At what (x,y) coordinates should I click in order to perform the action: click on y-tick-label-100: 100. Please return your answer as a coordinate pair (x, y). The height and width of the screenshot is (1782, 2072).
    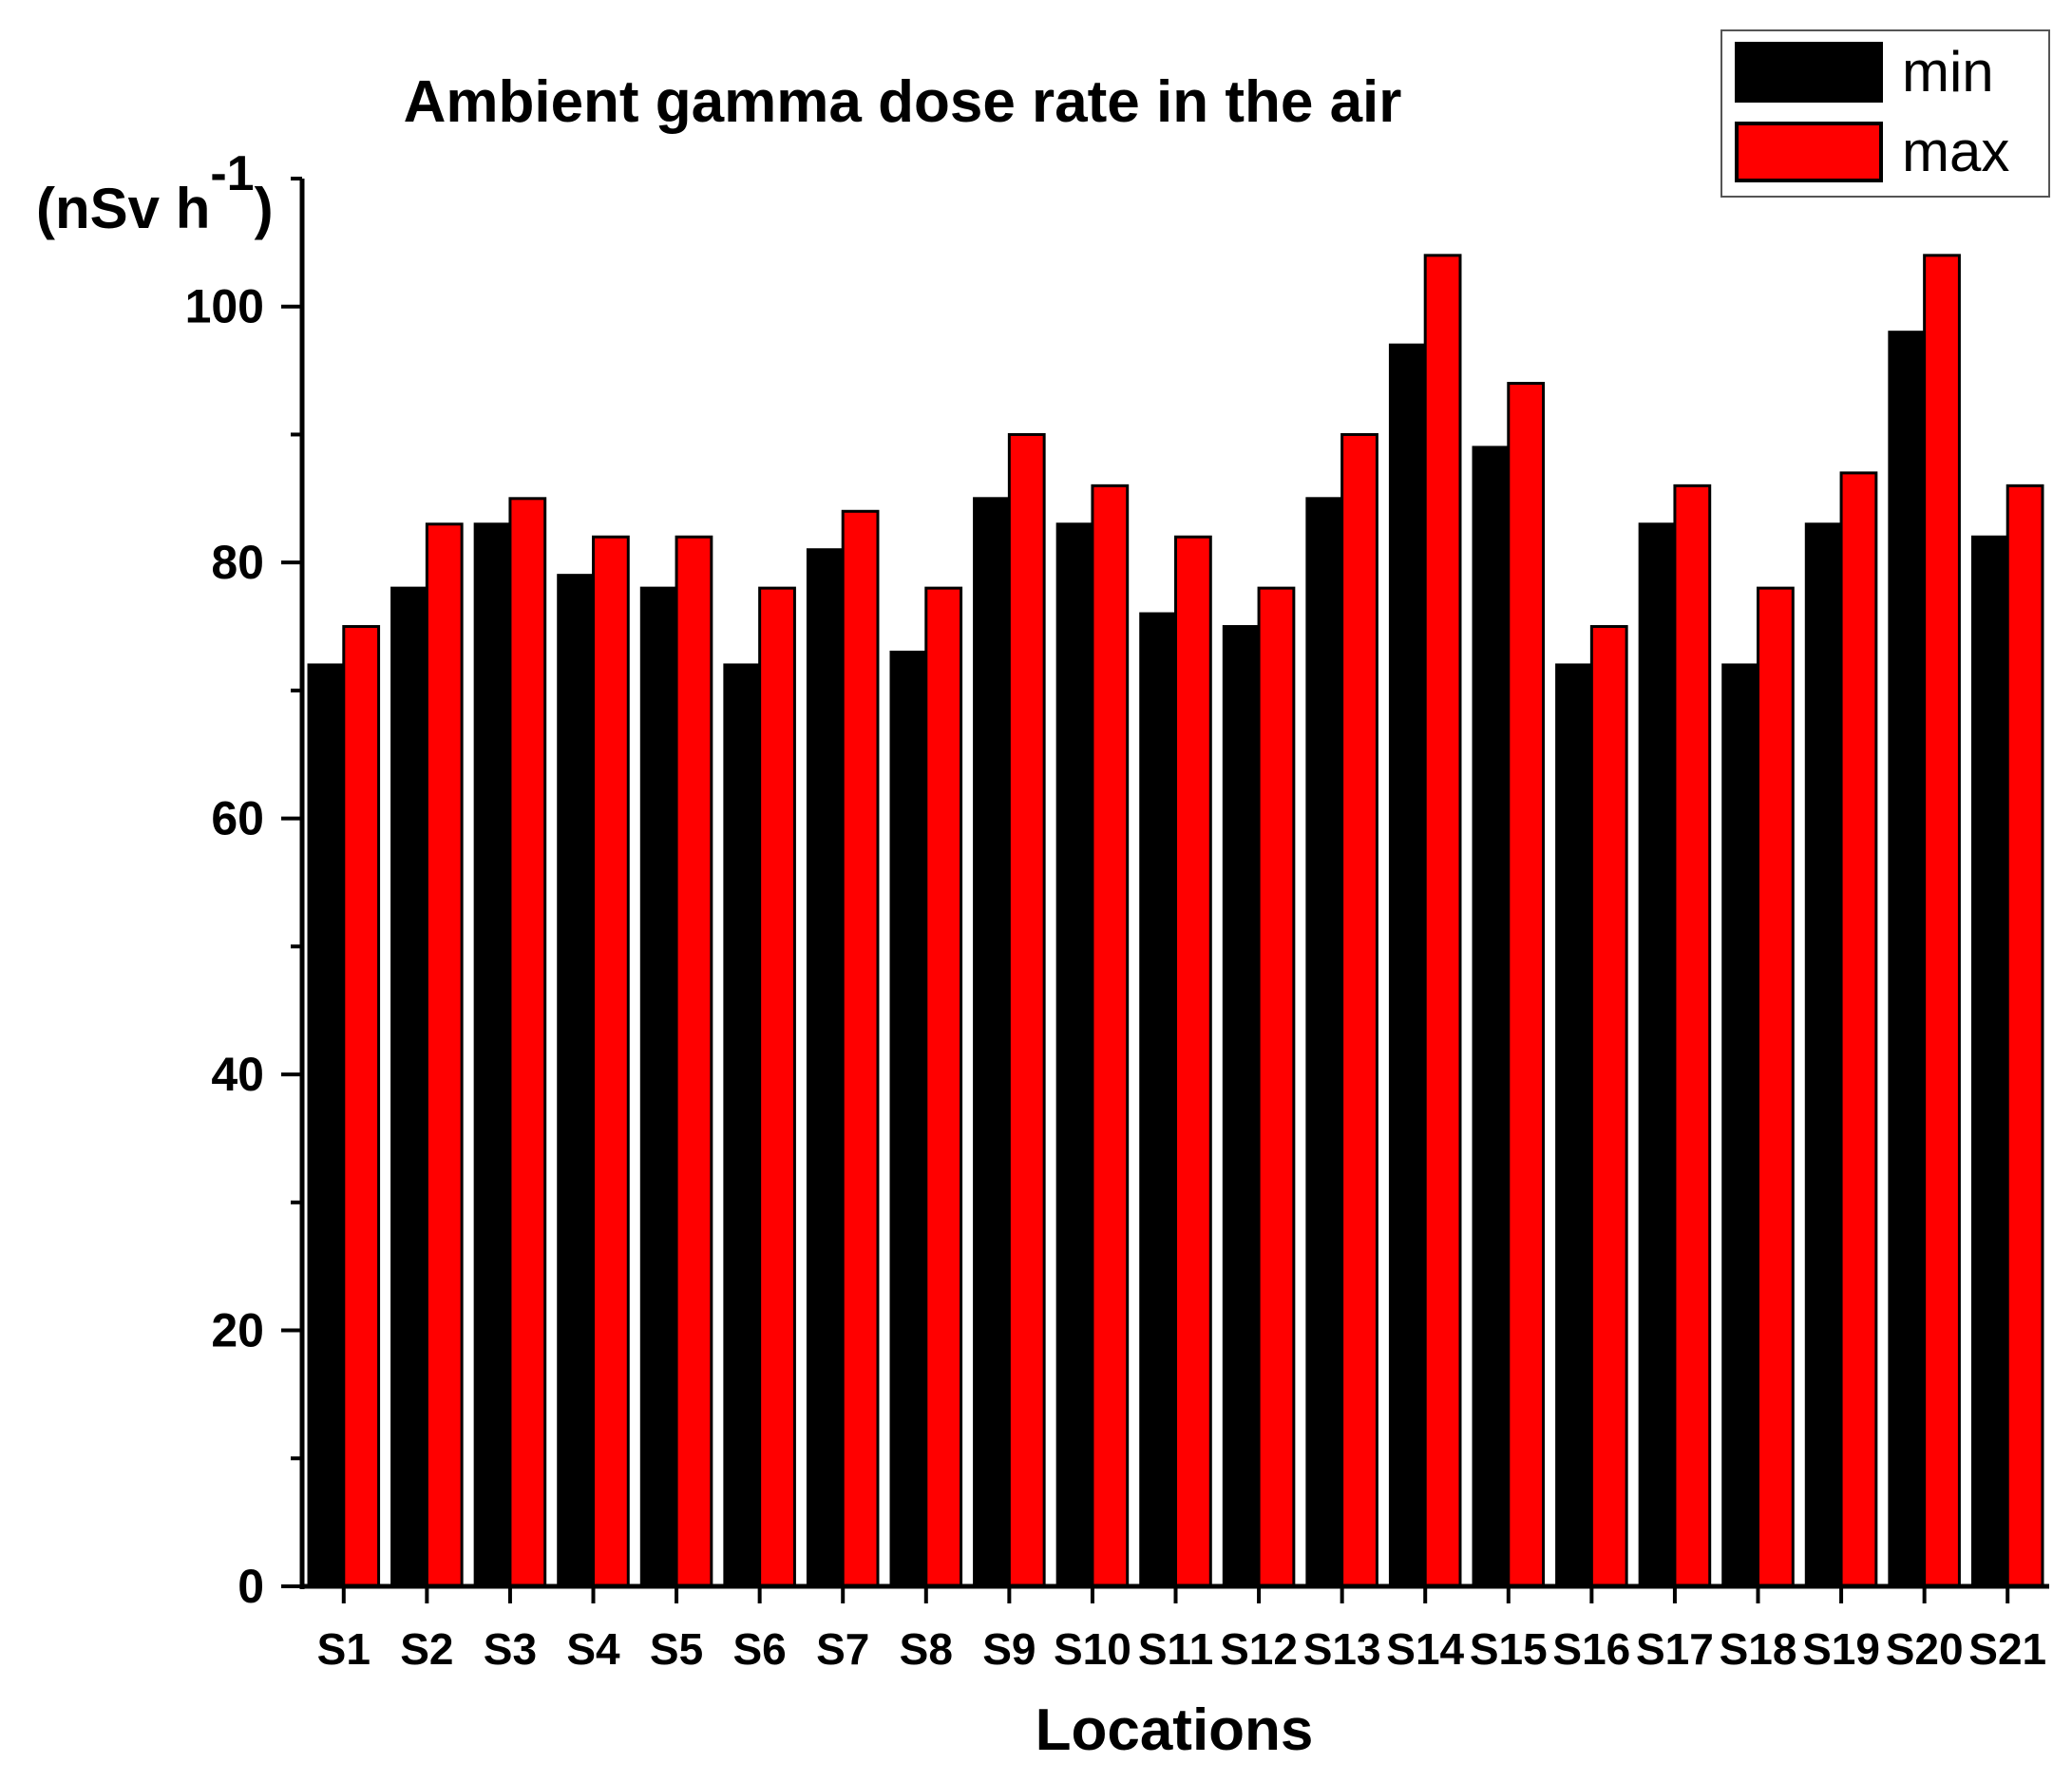
    Looking at the image, I should click on (224, 306).